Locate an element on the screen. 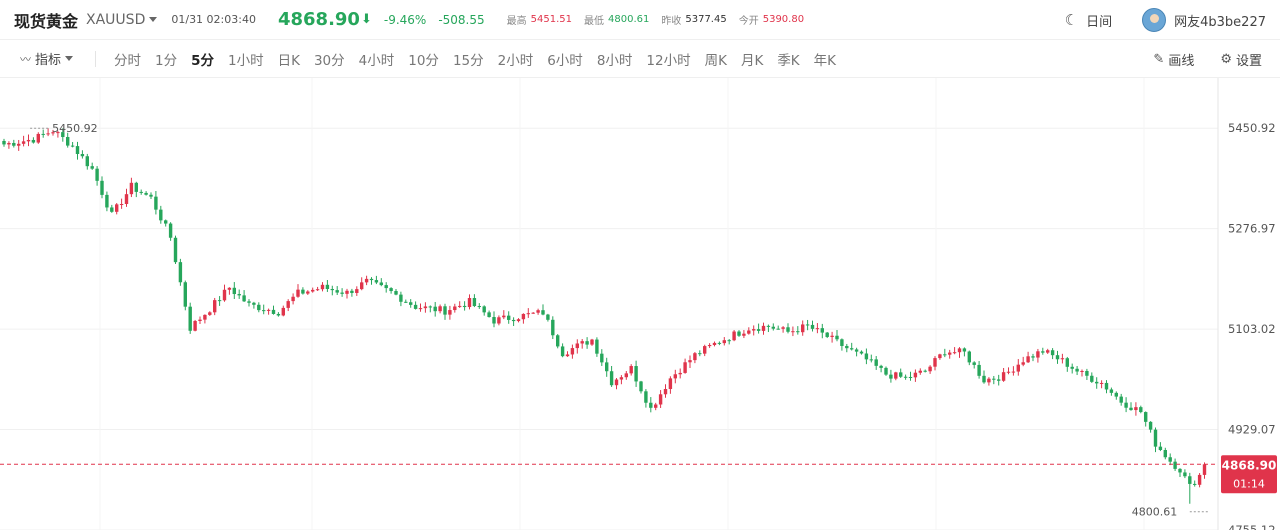 The width and height of the screenshot is (1280, 530). tab-timeframe-2: 5分 is located at coordinates (203, 60).